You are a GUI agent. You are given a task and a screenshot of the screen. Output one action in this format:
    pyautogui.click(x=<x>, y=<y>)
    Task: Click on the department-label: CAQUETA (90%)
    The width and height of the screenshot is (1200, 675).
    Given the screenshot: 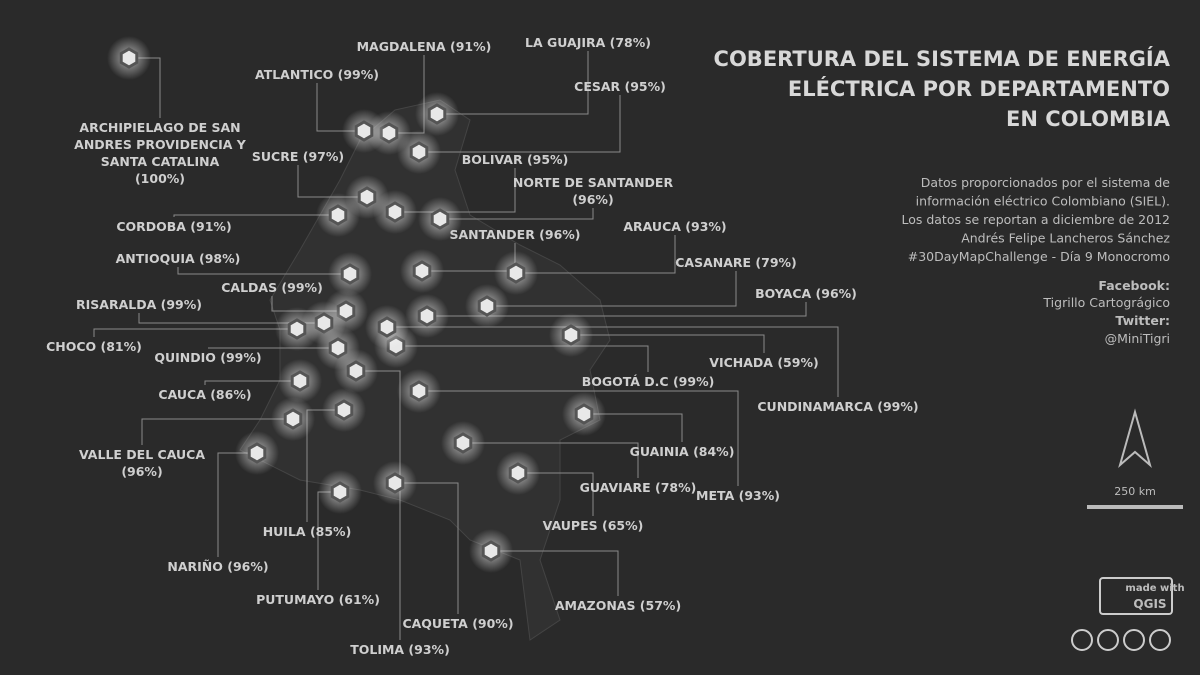 What is the action you would take?
    pyautogui.click(x=457, y=623)
    